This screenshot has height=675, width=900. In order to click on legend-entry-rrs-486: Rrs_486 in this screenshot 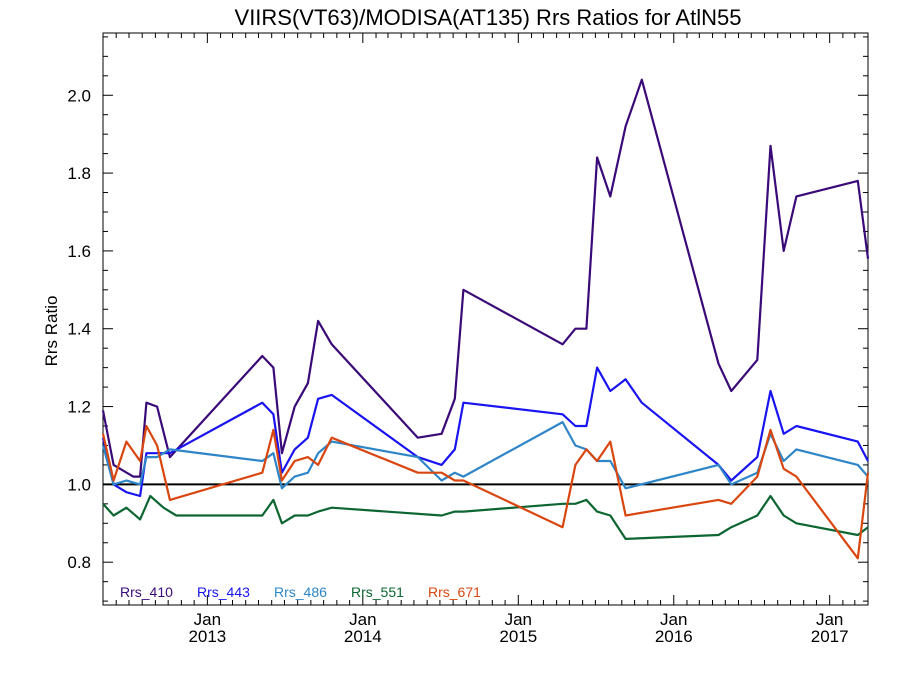, I will do `click(300, 592)`.